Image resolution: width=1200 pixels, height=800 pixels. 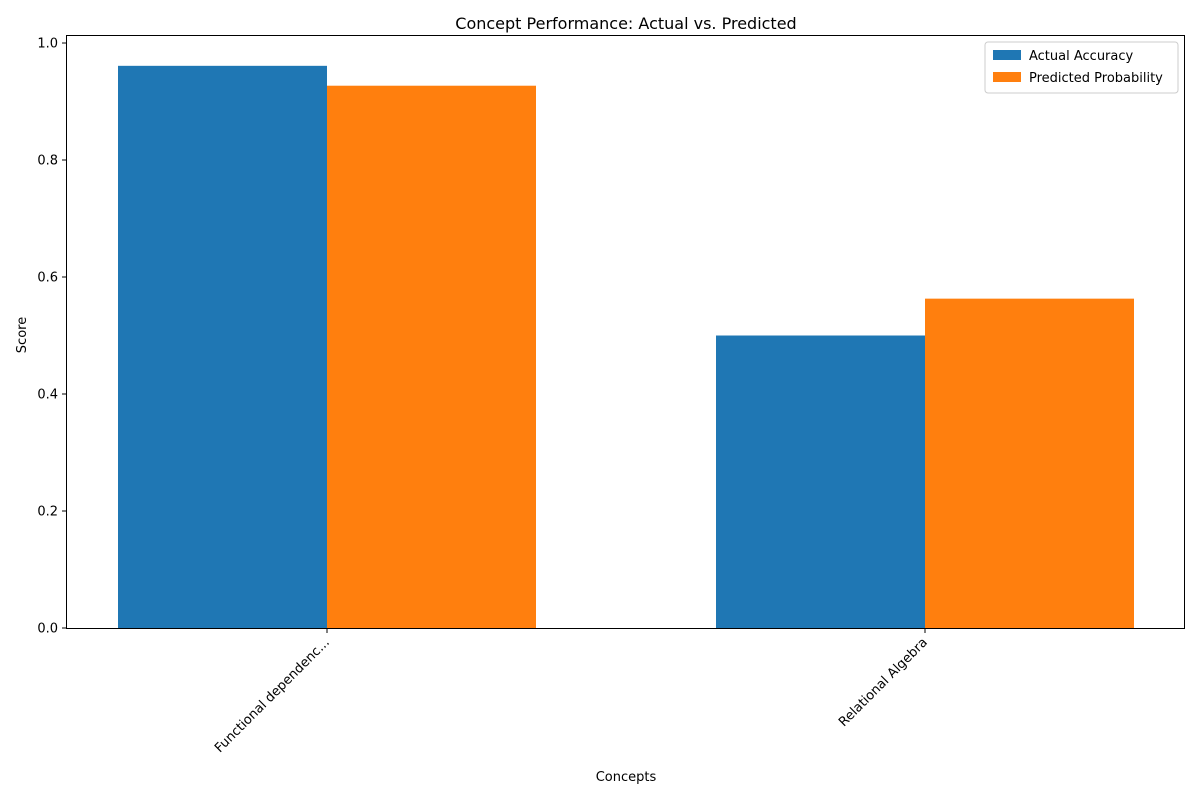 What do you see at coordinates (22, 335) in the screenshot?
I see `y-axis-label: Score` at bounding box center [22, 335].